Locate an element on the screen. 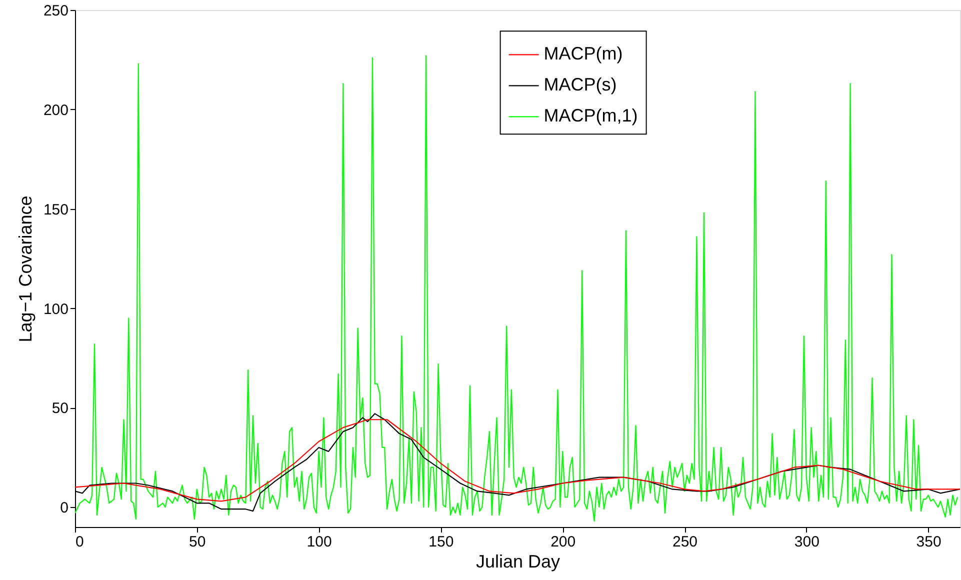 This screenshot has height=580, width=961. x-tick-label: 50 is located at coordinates (197, 542).